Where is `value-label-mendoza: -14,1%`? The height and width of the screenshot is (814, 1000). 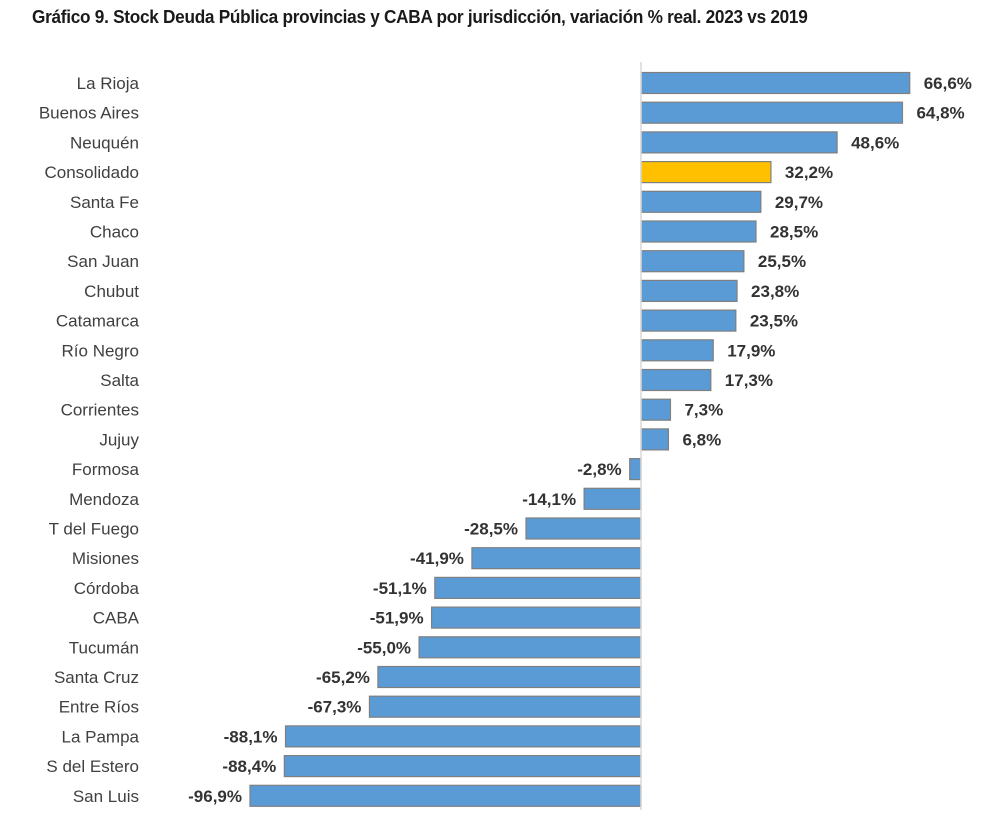 value-label-mendoza: -14,1% is located at coordinates (549, 499).